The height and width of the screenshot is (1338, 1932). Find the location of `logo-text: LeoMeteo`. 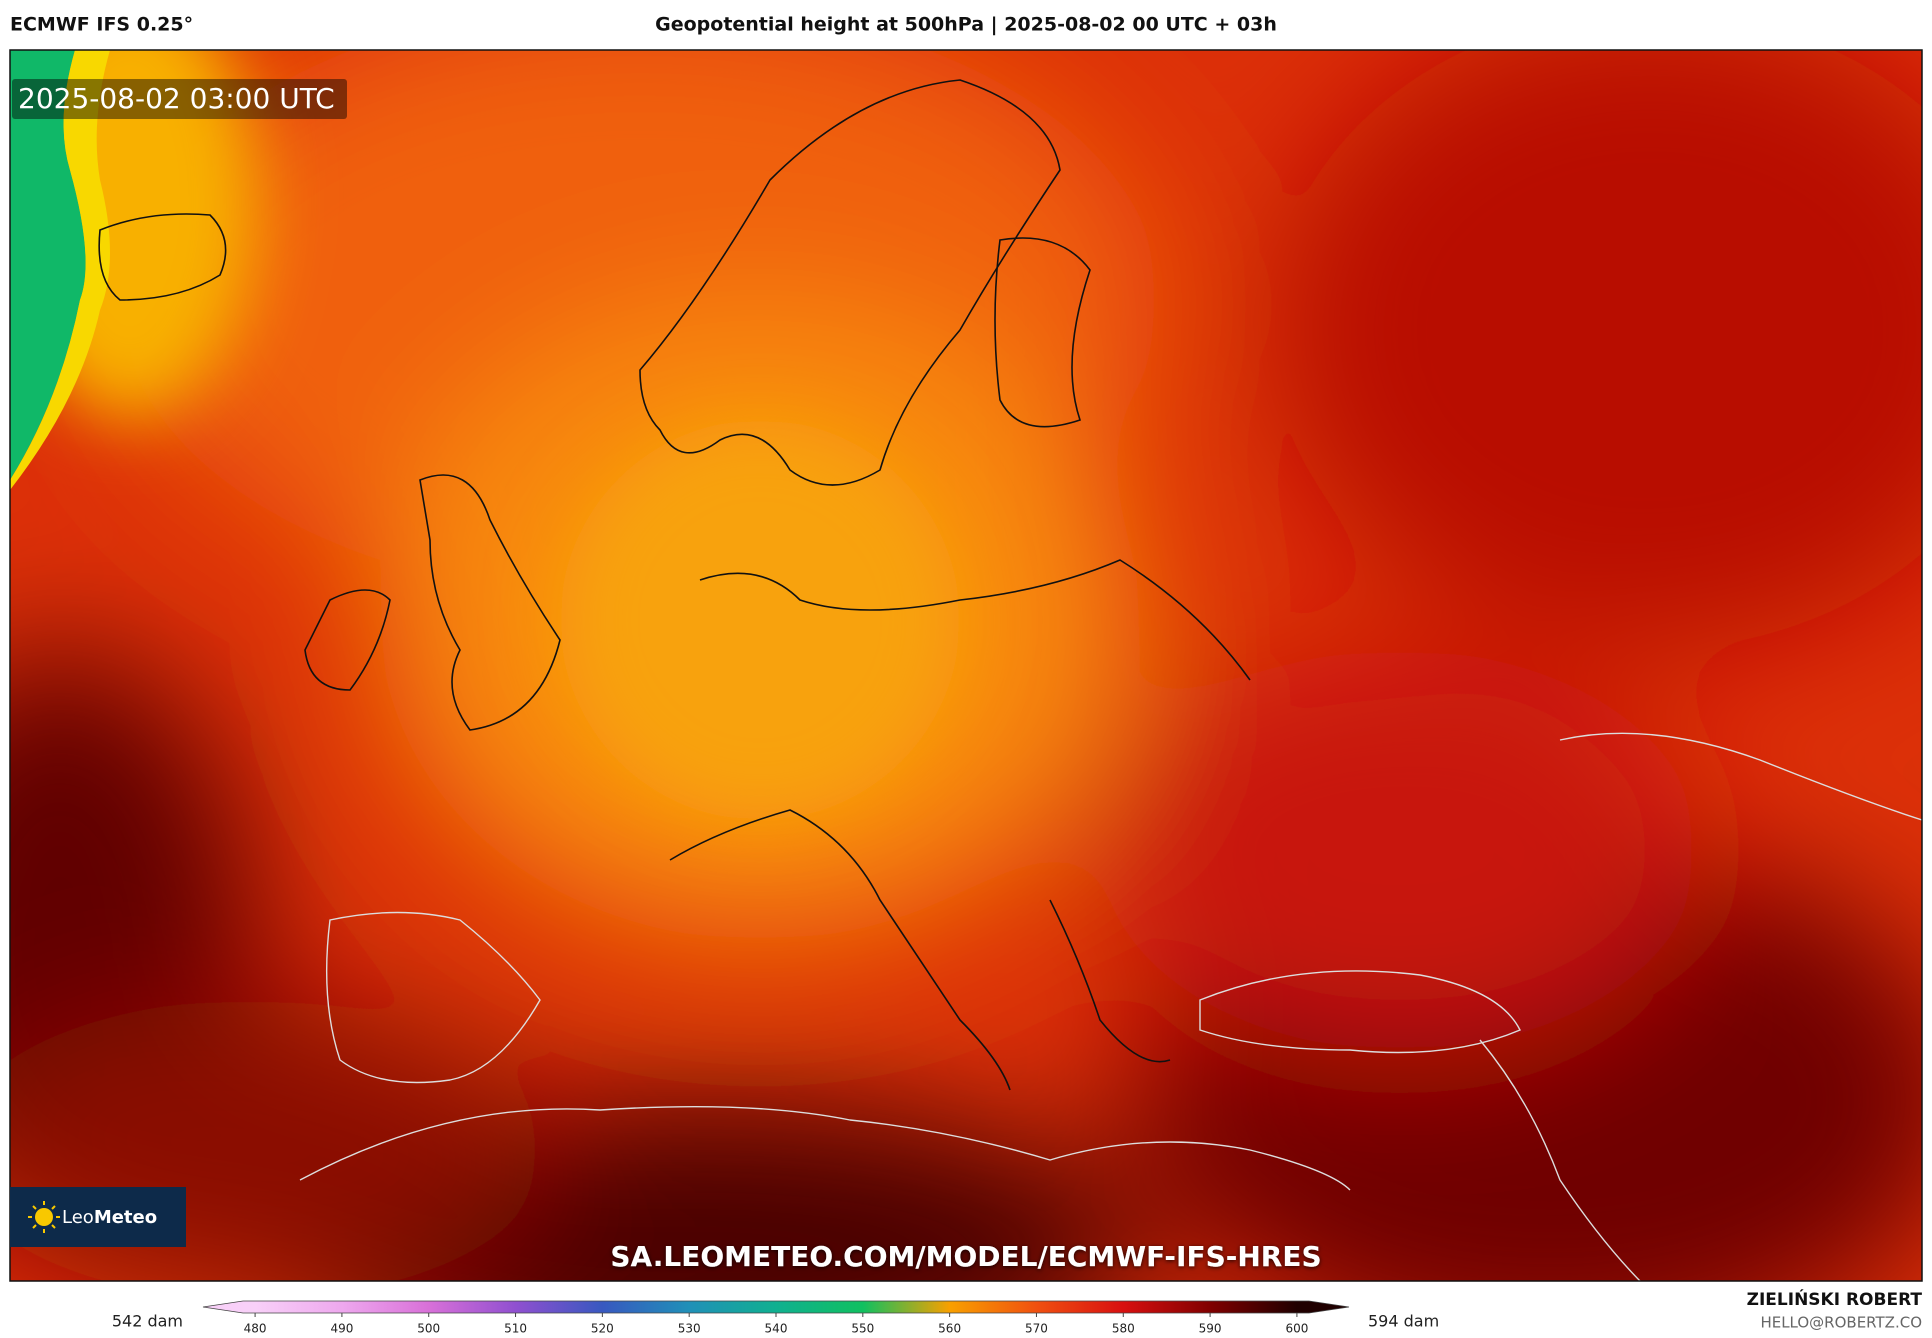

logo-text: LeoMeteo is located at coordinates (109, 1217).